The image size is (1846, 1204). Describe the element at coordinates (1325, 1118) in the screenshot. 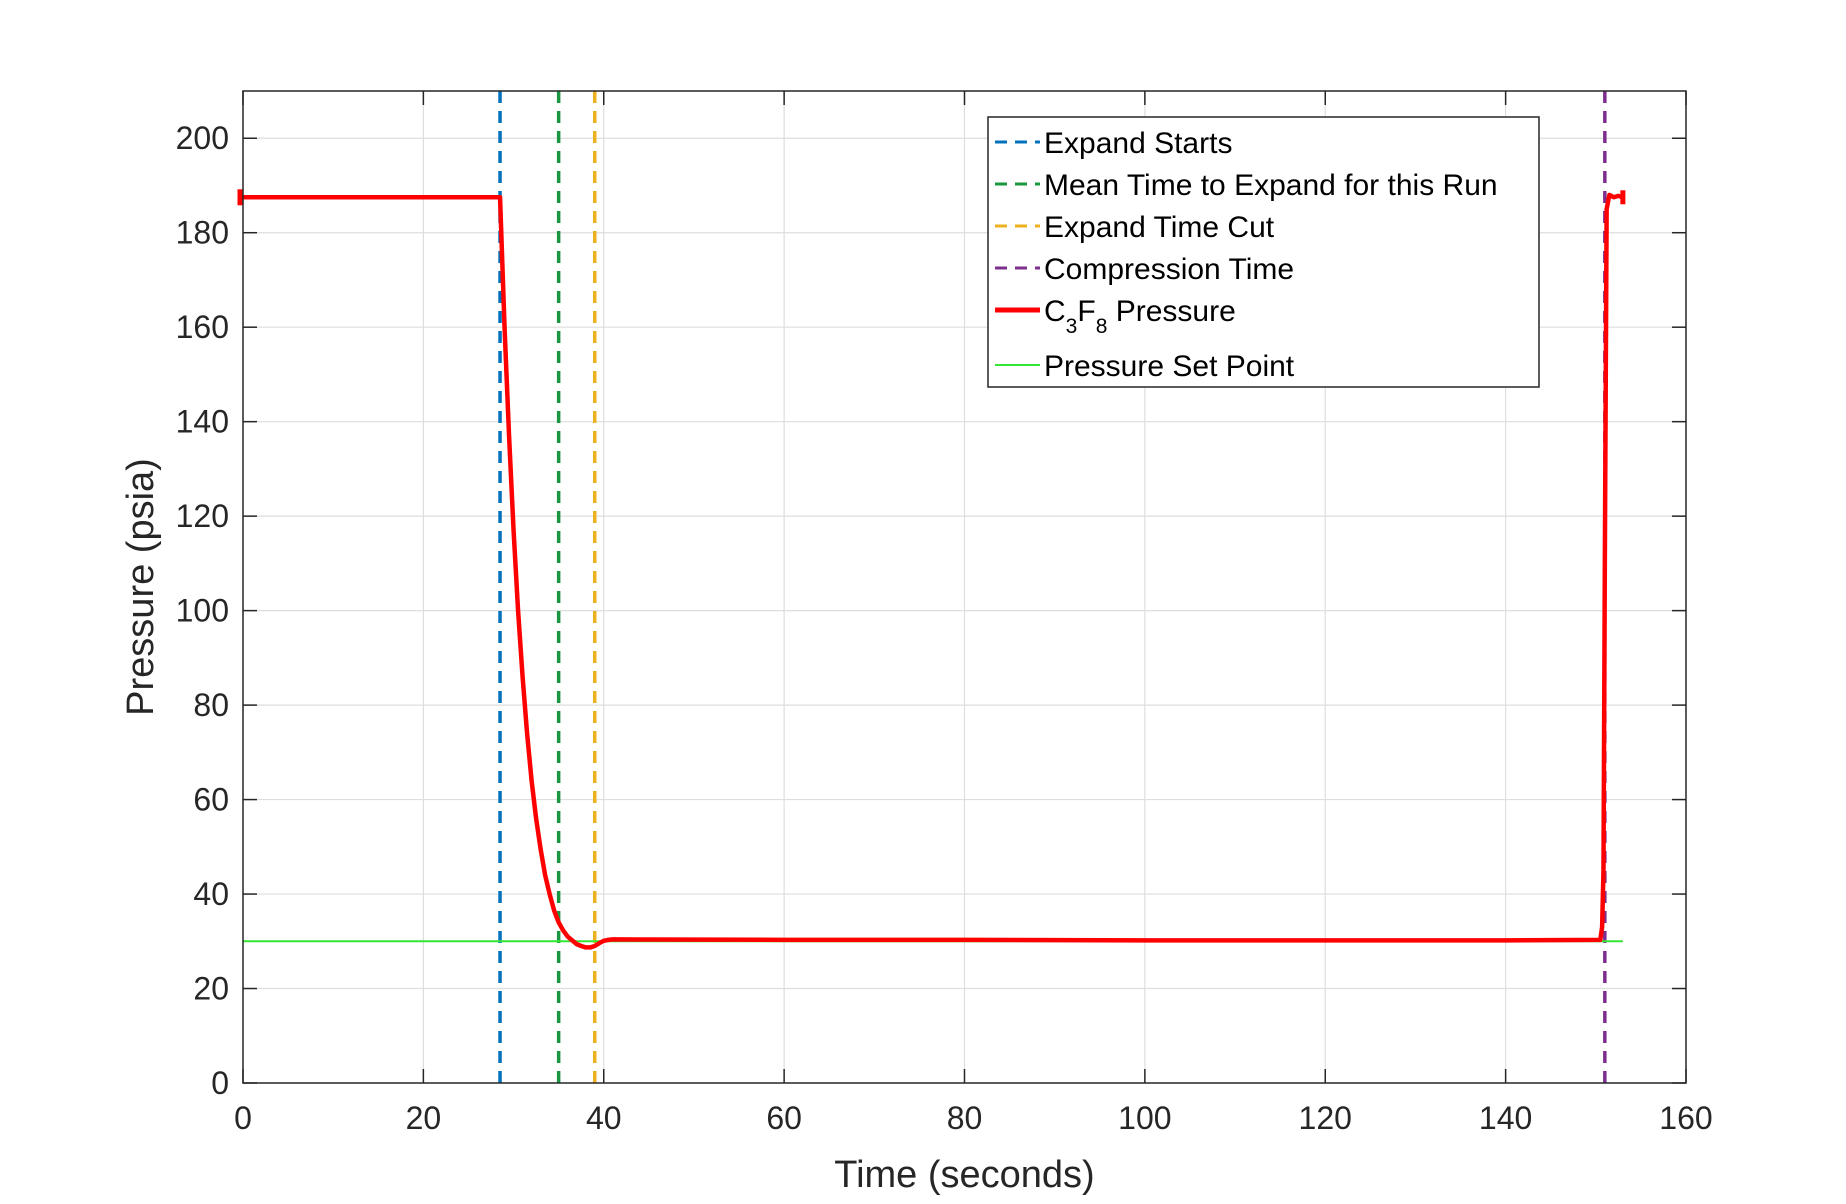

I see `x-tick-label: 120` at that location.